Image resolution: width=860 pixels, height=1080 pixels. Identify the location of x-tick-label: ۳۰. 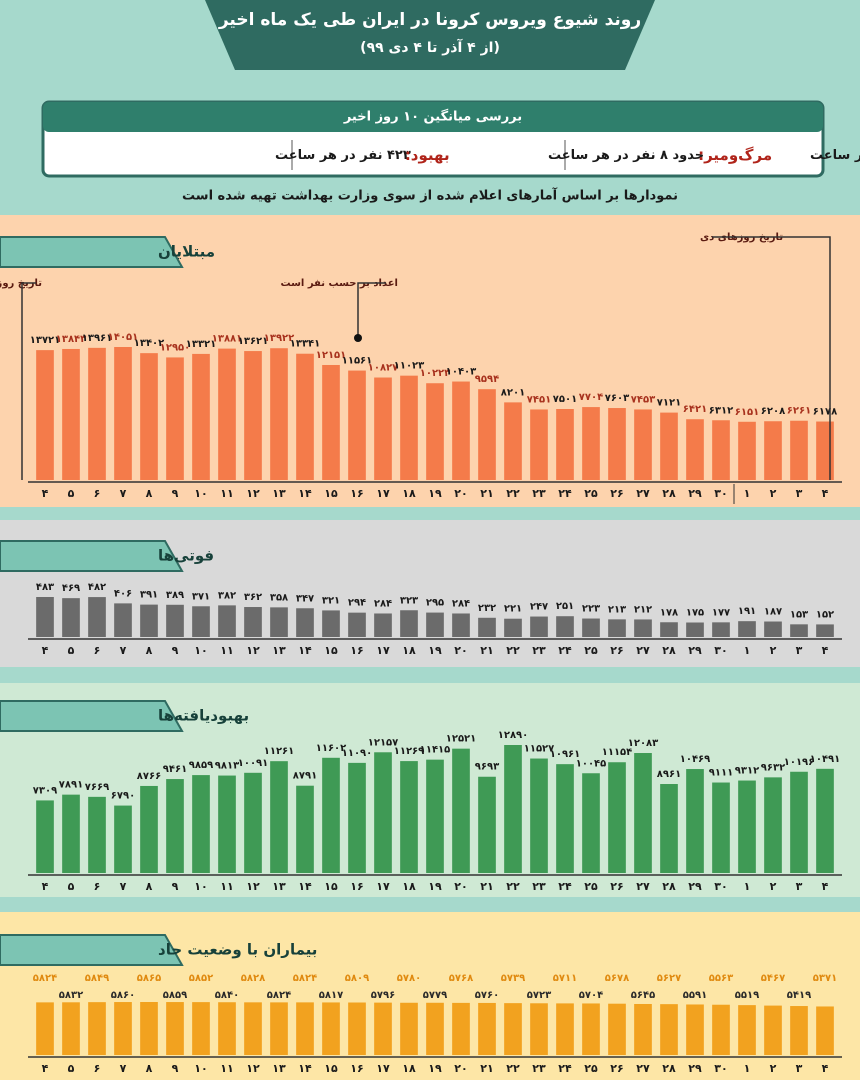
(720, 886).